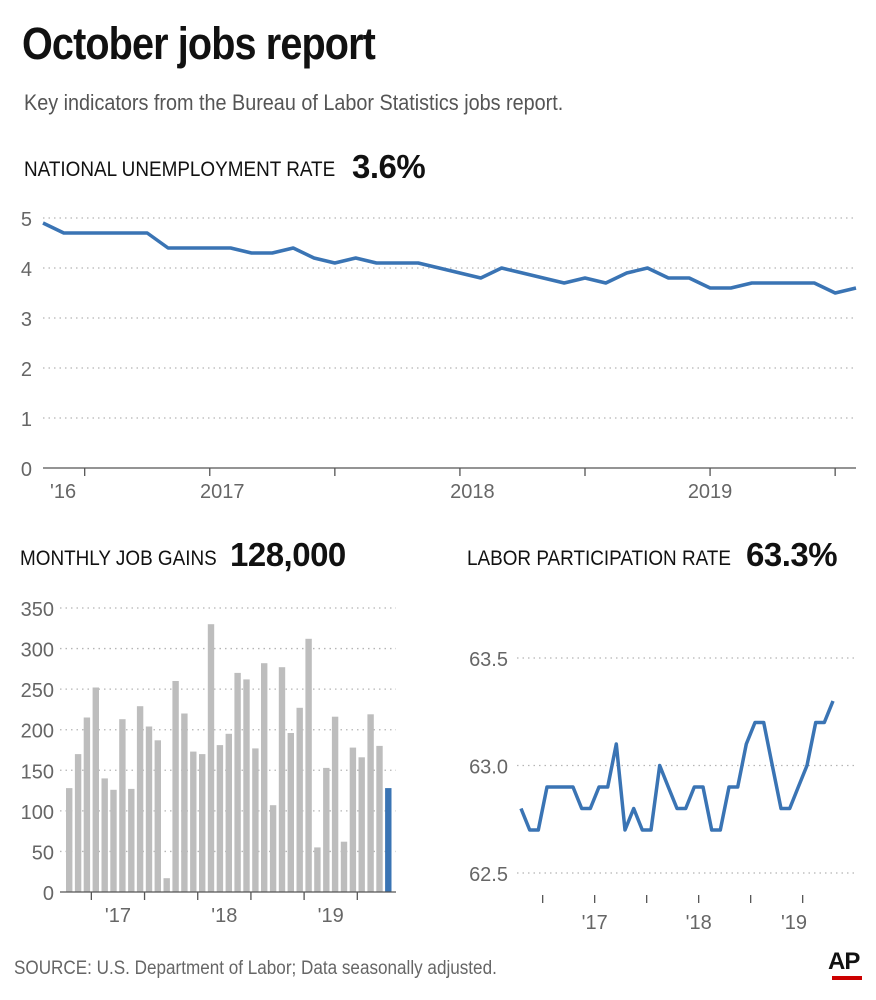 Image resolution: width=876 pixels, height=1000 pixels. I want to click on ap-logo: AP, so click(848, 968).